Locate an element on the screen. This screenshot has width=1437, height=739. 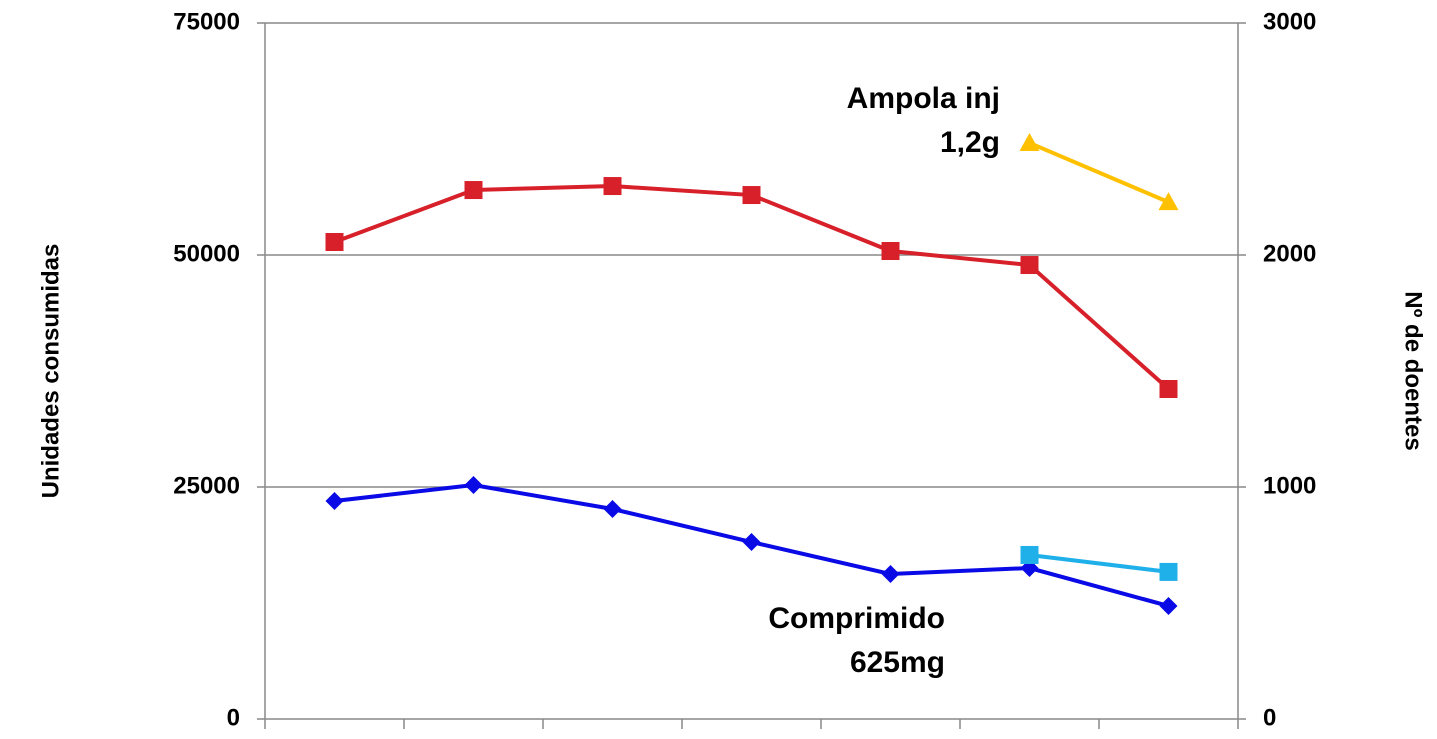
y2-tick-label: 2000 is located at coordinates (1289, 253).